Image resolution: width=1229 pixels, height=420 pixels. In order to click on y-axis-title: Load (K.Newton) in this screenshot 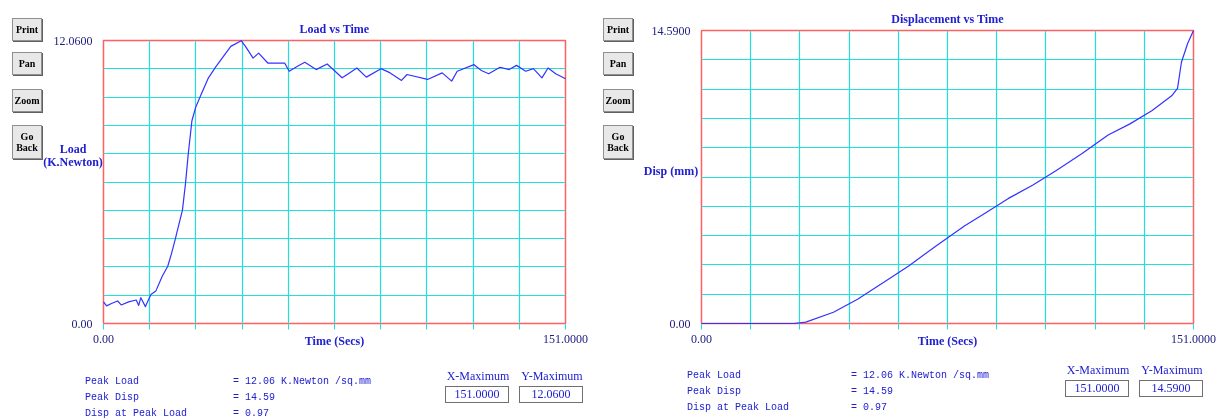, I will do `click(73, 156)`.